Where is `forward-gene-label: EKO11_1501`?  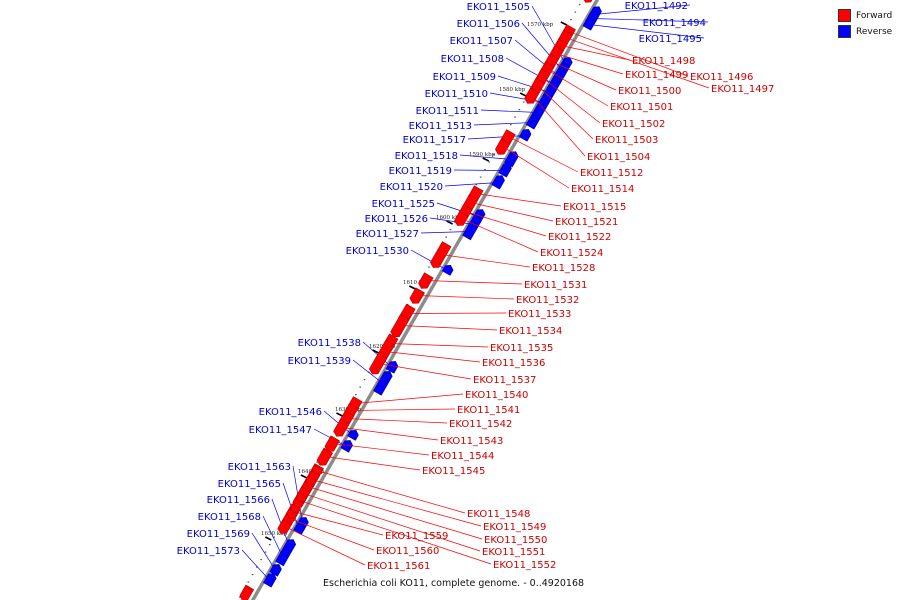
forward-gene-label: EKO11_1501 is located at coordinates (641, 107).